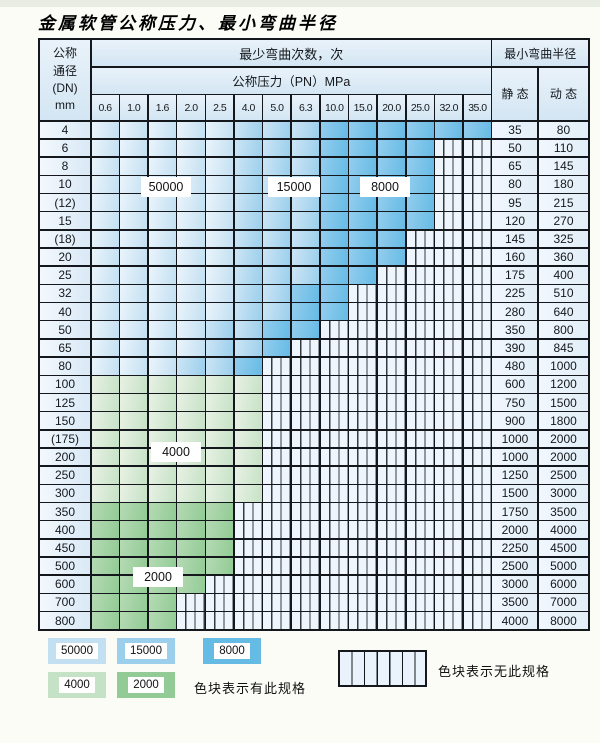 The width and height of the screenshot is (600, 743). Describe the element at coordinates (563, 148) in the screenshot. I see `dynamic-radius-cell: 110` at that location.